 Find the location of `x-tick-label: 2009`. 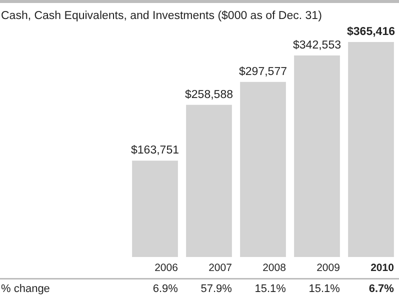

x-tick-label: 2009 is located at coordinates (328, 268).